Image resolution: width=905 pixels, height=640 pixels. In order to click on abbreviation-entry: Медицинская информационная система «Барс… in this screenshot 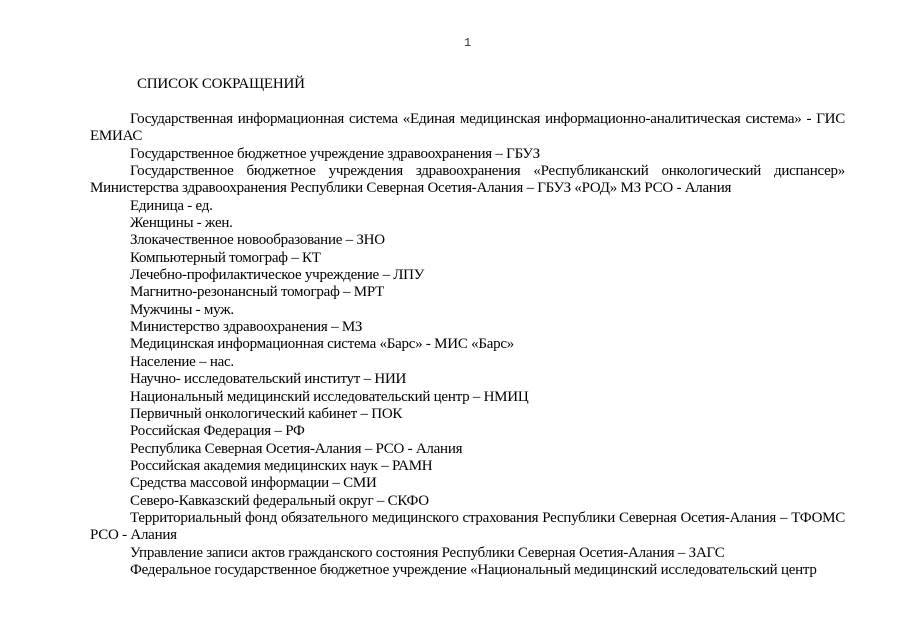, I will do `click(322, 344)`.